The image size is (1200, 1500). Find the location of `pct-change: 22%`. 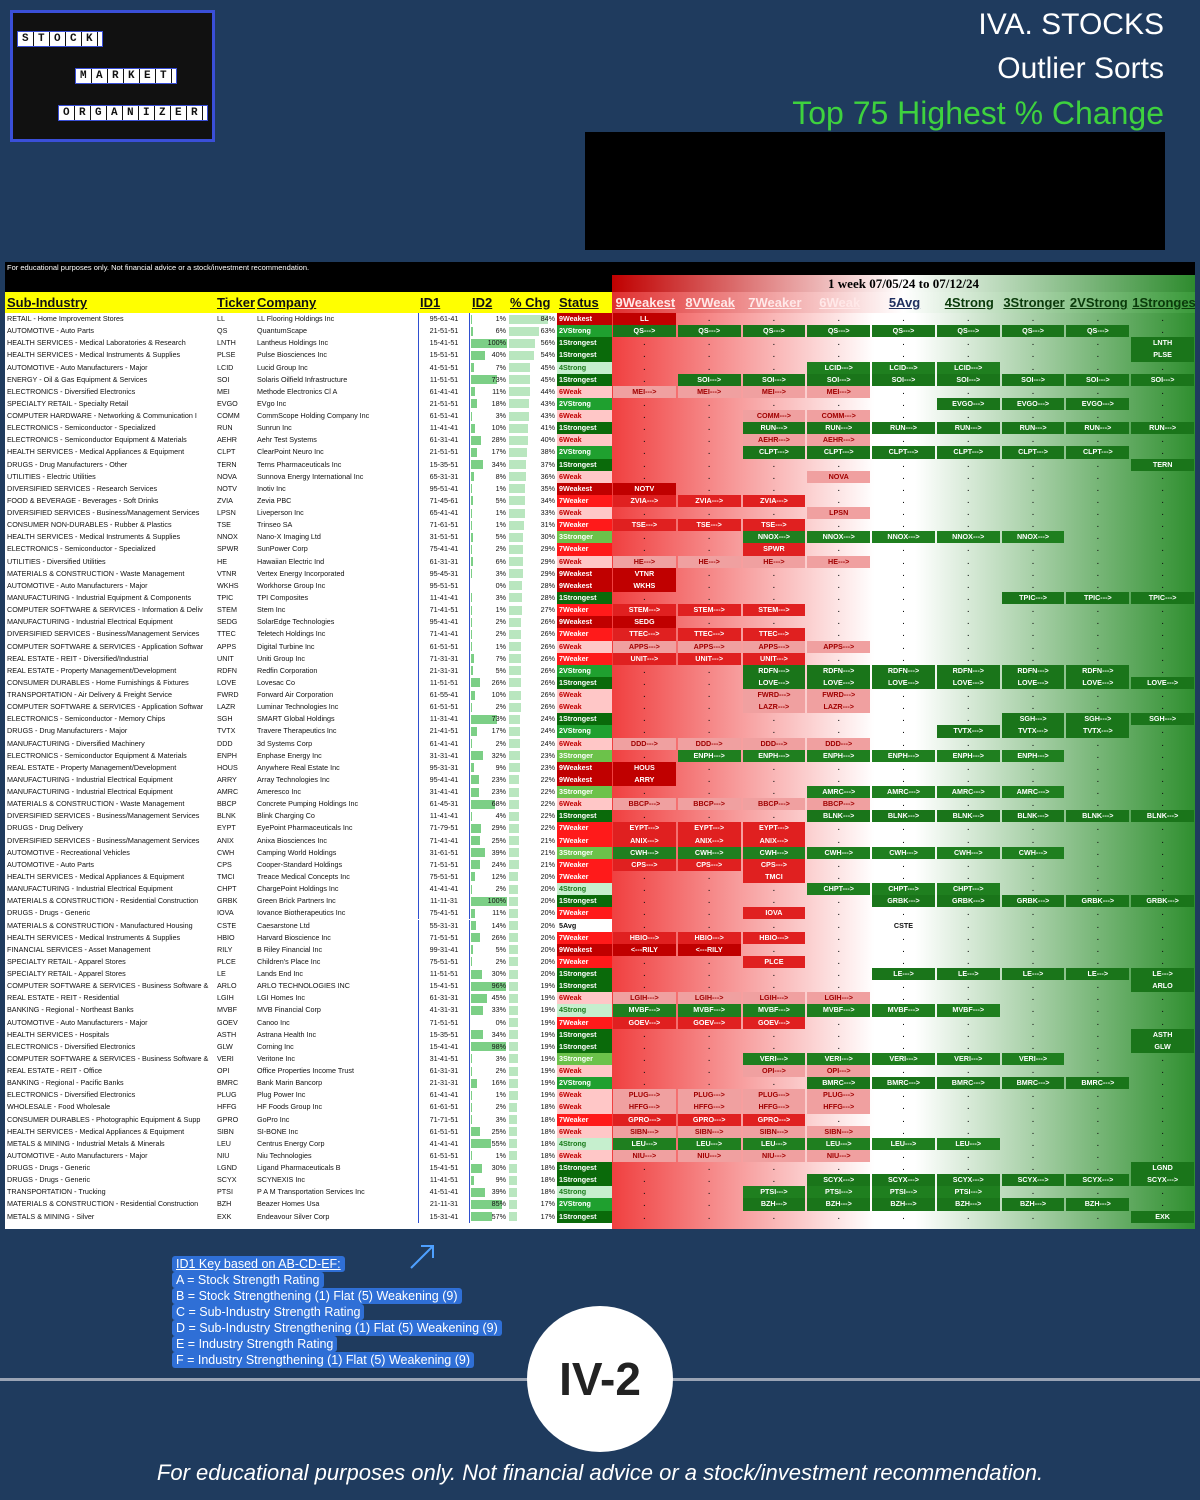

pct-change: 22% is located at coordinates (547, 792).